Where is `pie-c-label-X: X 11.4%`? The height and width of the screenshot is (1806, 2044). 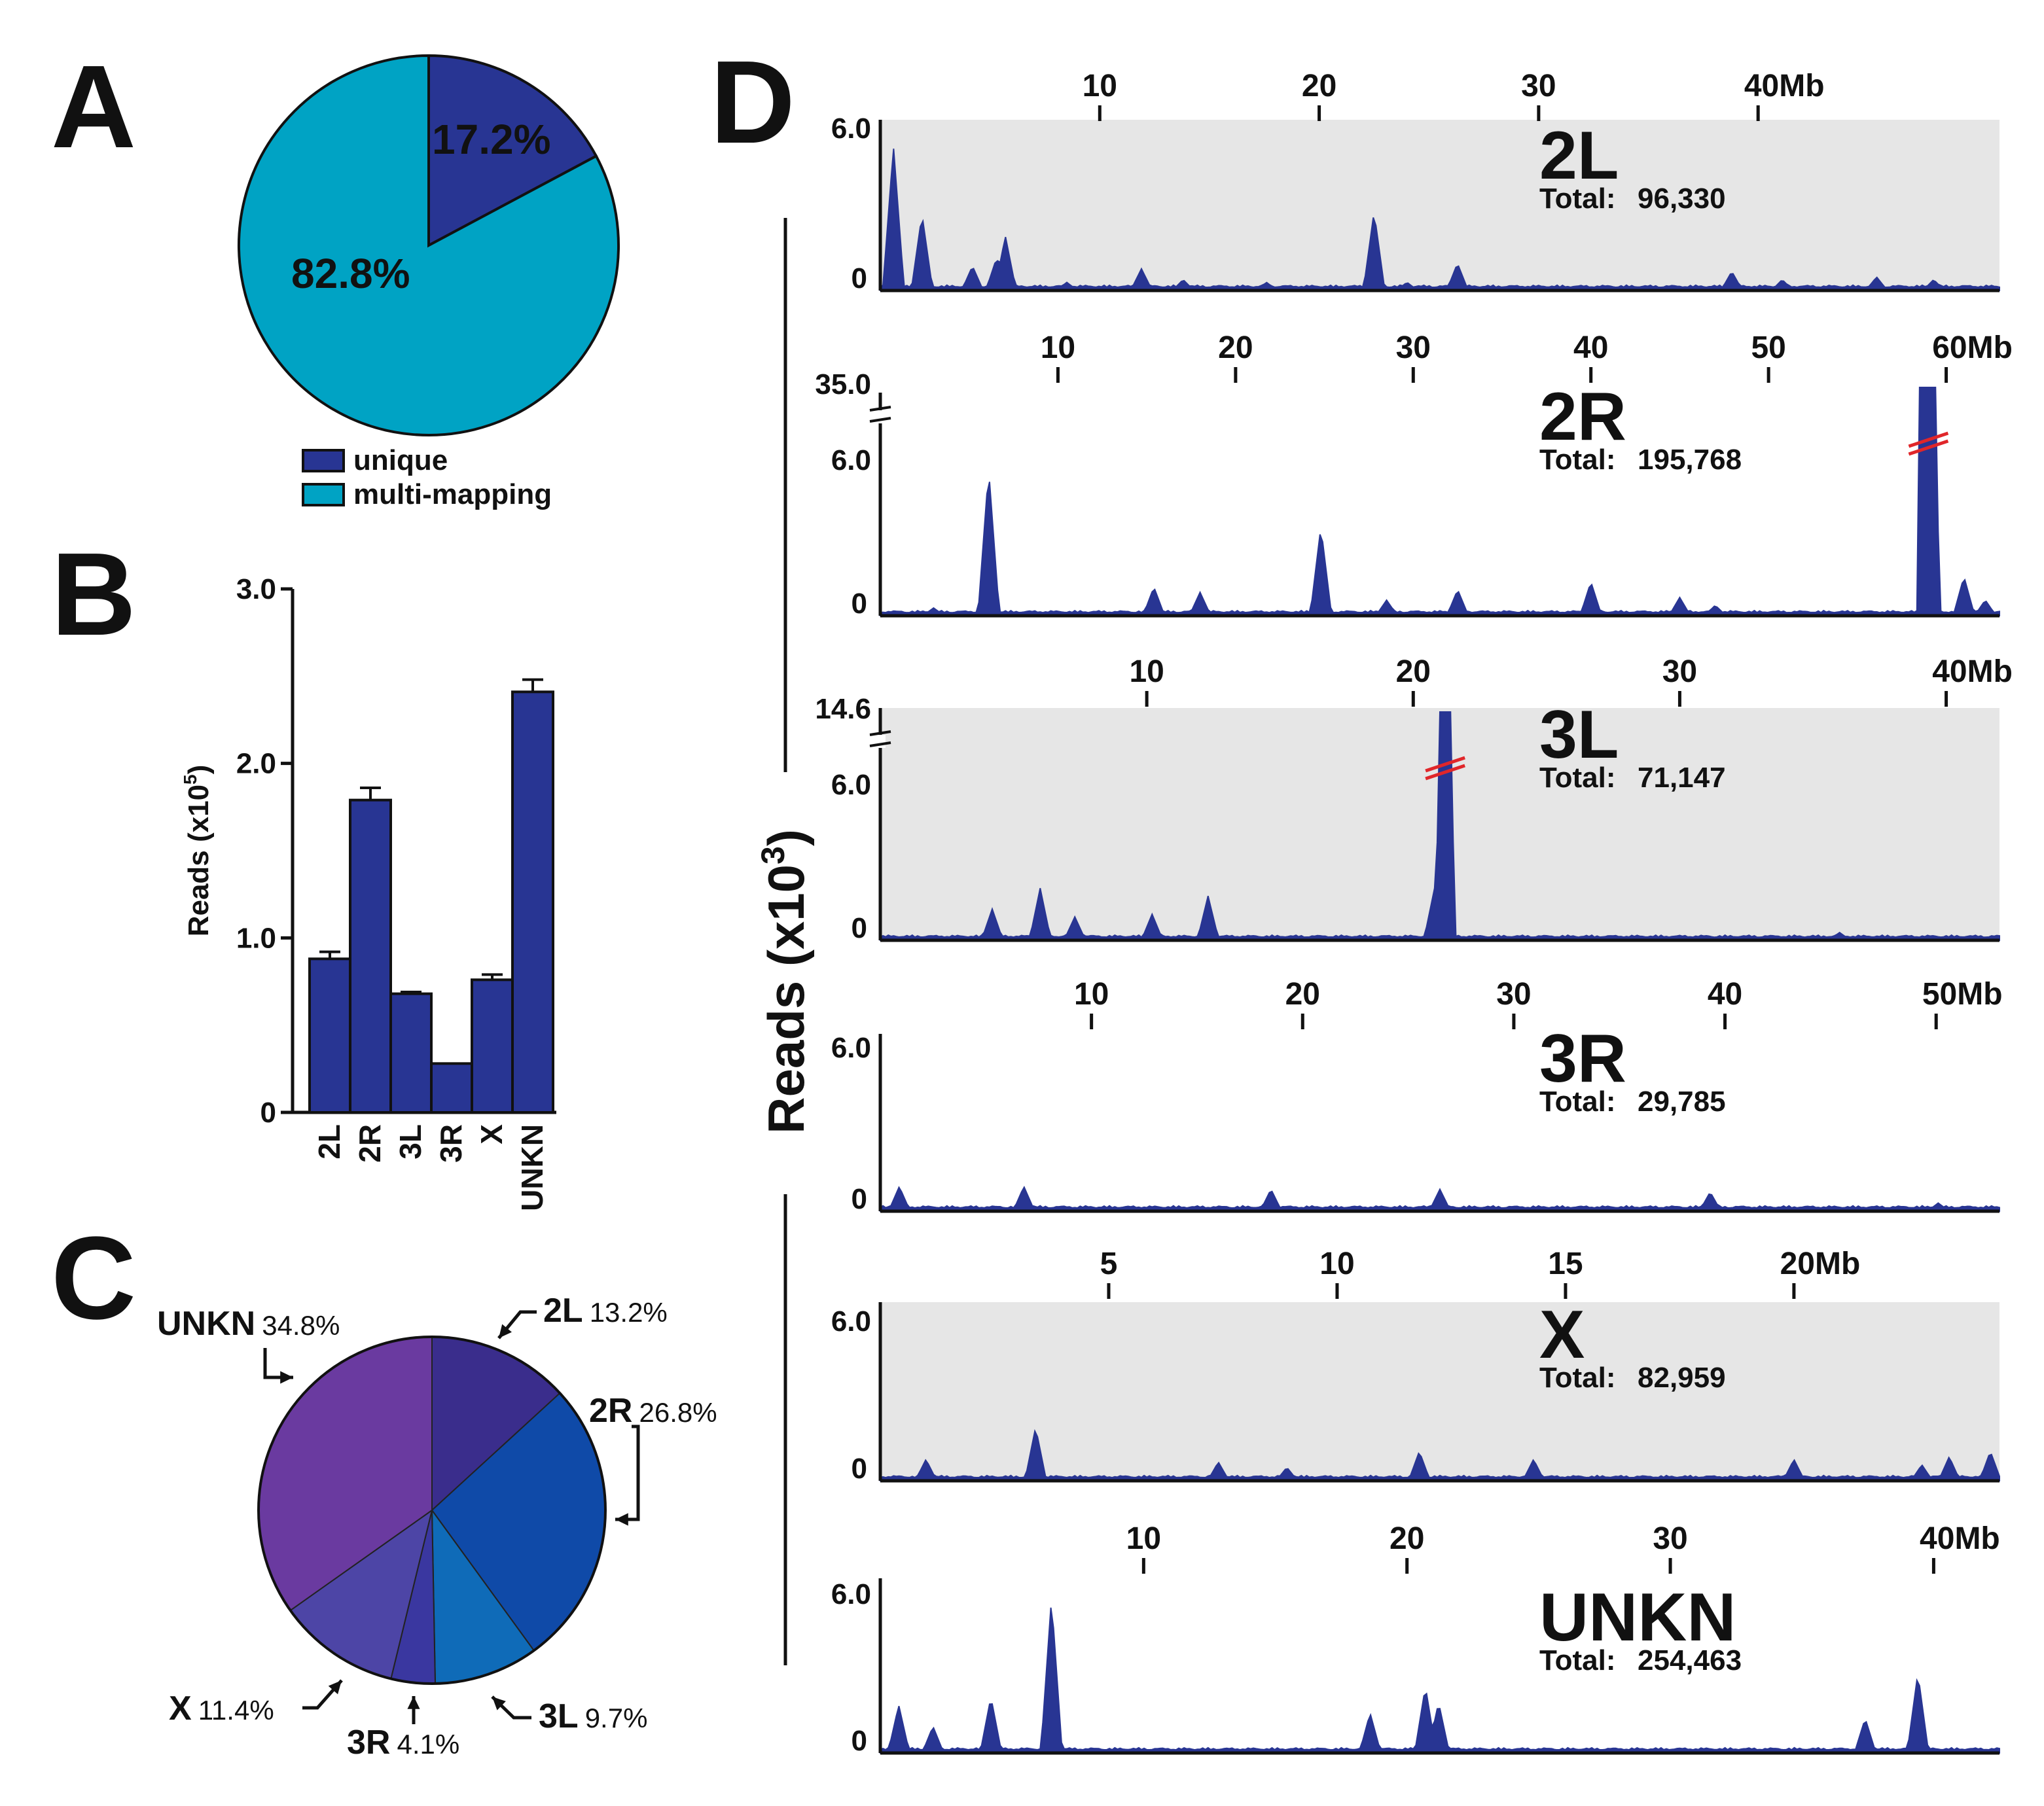 pie-c-label-X: X 11.4% is located at coordinates (222, 1709).